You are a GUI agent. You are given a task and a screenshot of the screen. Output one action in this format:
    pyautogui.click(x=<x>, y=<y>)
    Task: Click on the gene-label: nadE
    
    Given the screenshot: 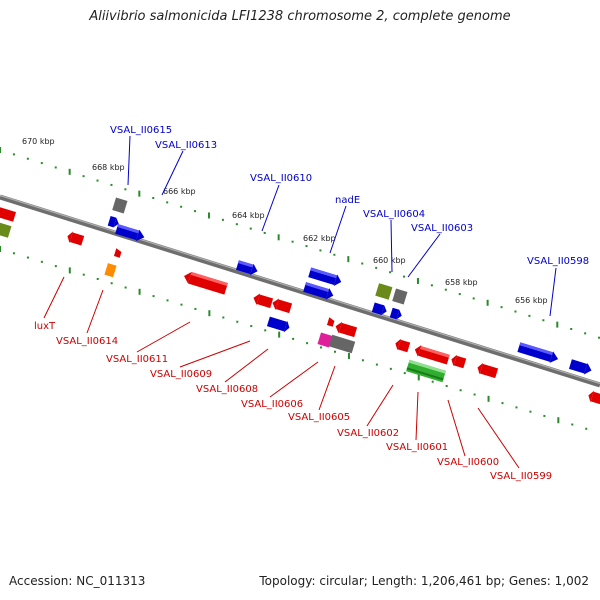 What is the action you would take?
    pyautogui.click(x=347, y=200)
    